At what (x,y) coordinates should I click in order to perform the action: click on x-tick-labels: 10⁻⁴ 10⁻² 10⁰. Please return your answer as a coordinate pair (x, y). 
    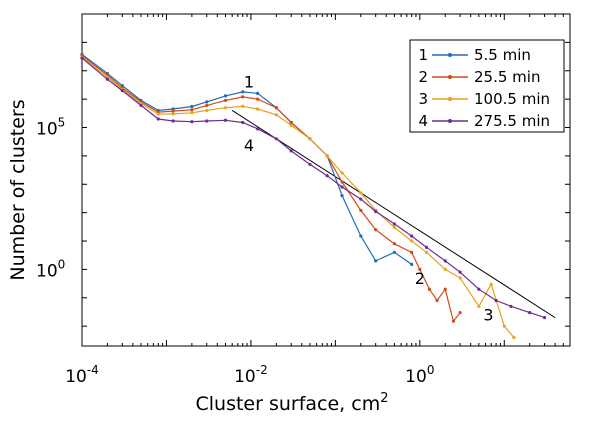
    Looking at the image, I should click on (249, 375).